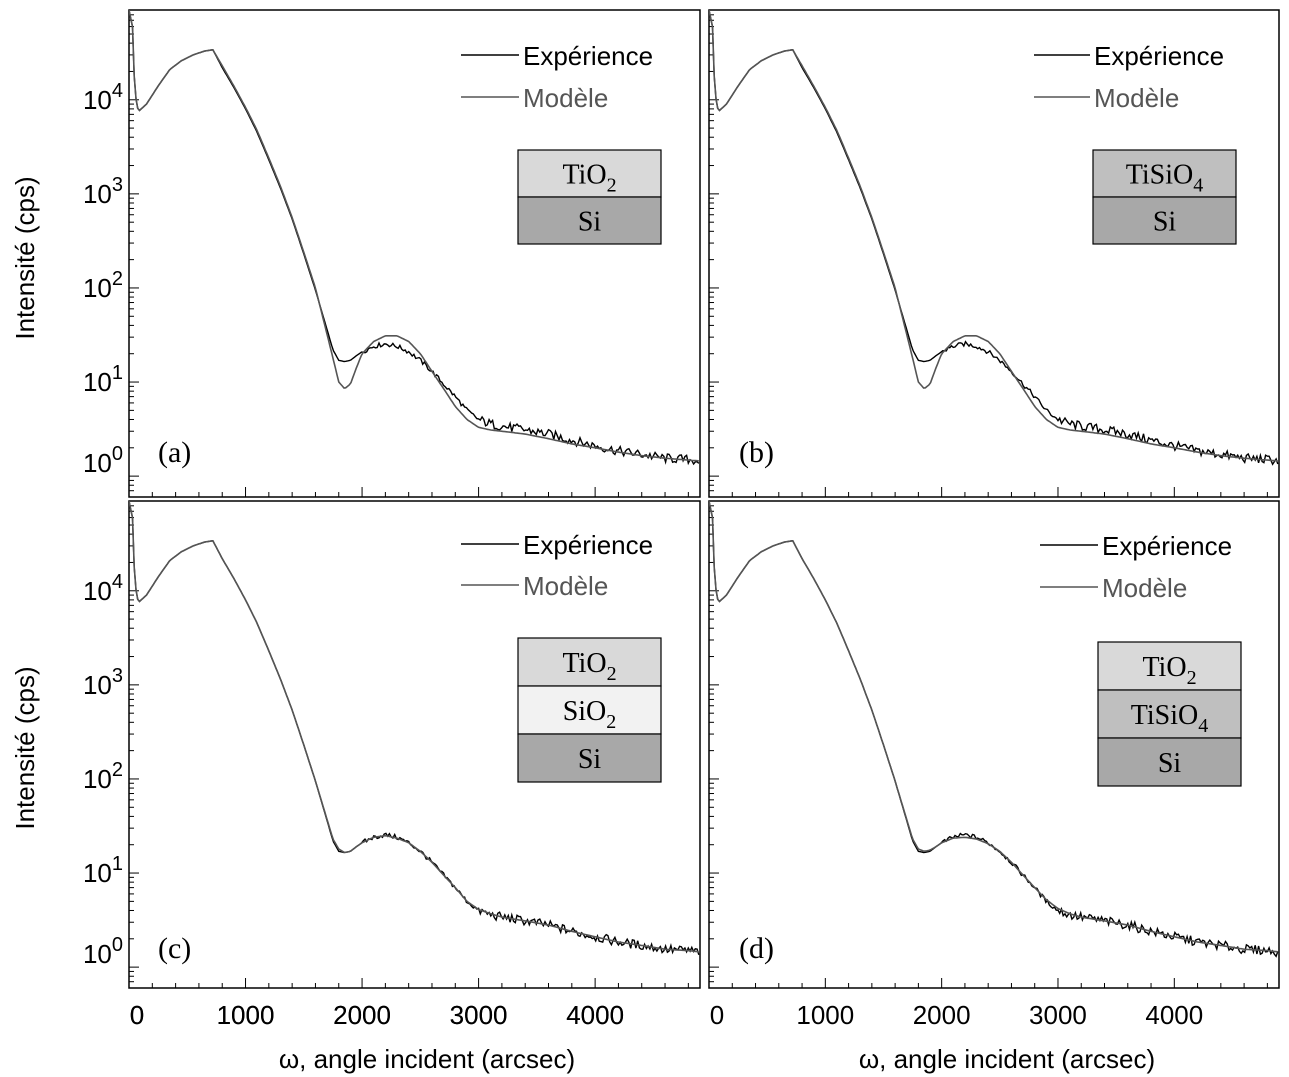 The image size is (1289, 1077). What do you see at coordinates (25, 257) in the screenshot?
I see `y-axis-label-top: Intensité (cps)` at bounding box center [25, 257].